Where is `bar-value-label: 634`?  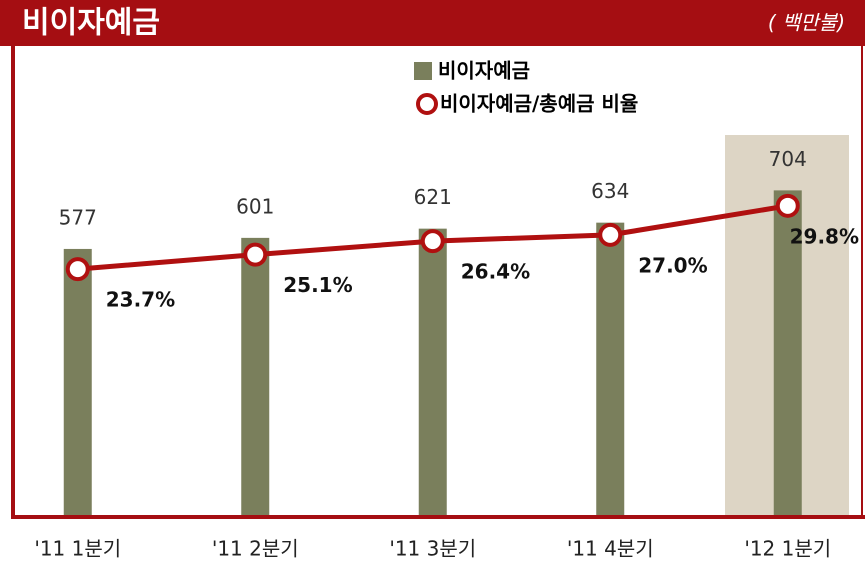 bar-value-label: 634 is located at coordinates (610, 191).